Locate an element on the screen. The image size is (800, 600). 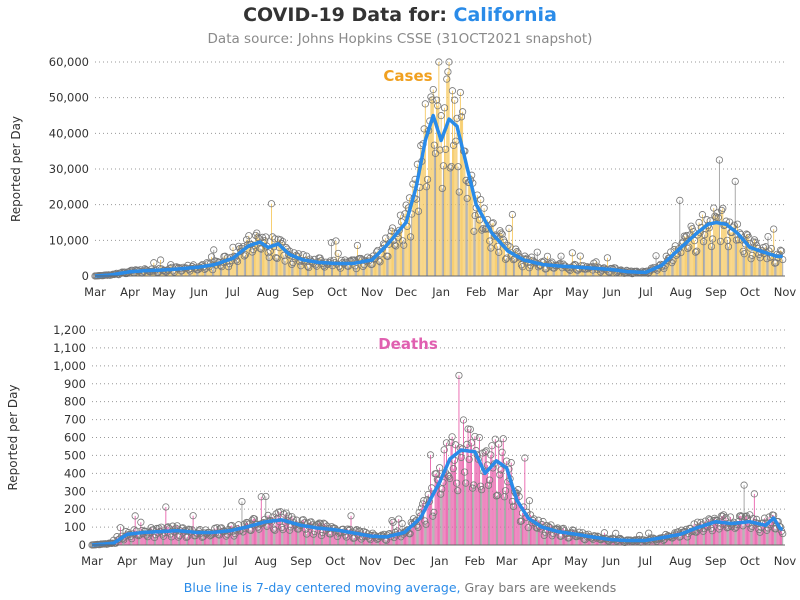
cases-xtick-label: Jul is located at coordinates (232, 292).